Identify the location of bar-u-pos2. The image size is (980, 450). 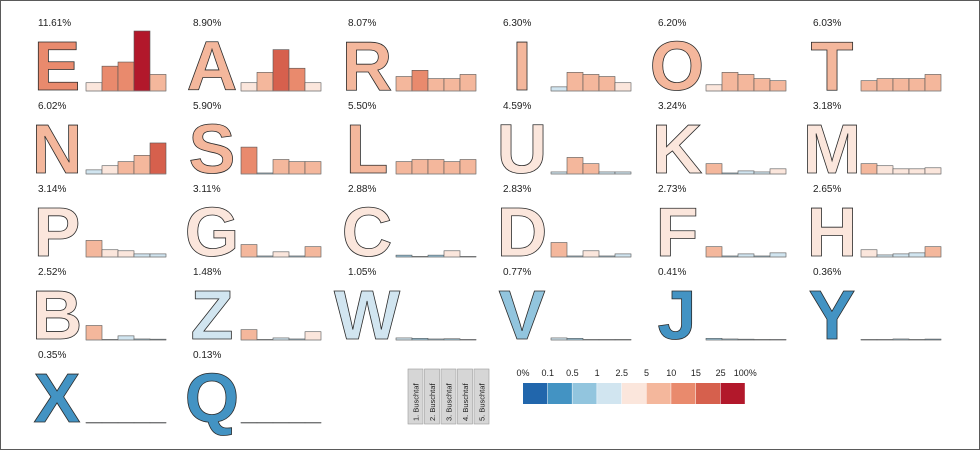
(575, 166).